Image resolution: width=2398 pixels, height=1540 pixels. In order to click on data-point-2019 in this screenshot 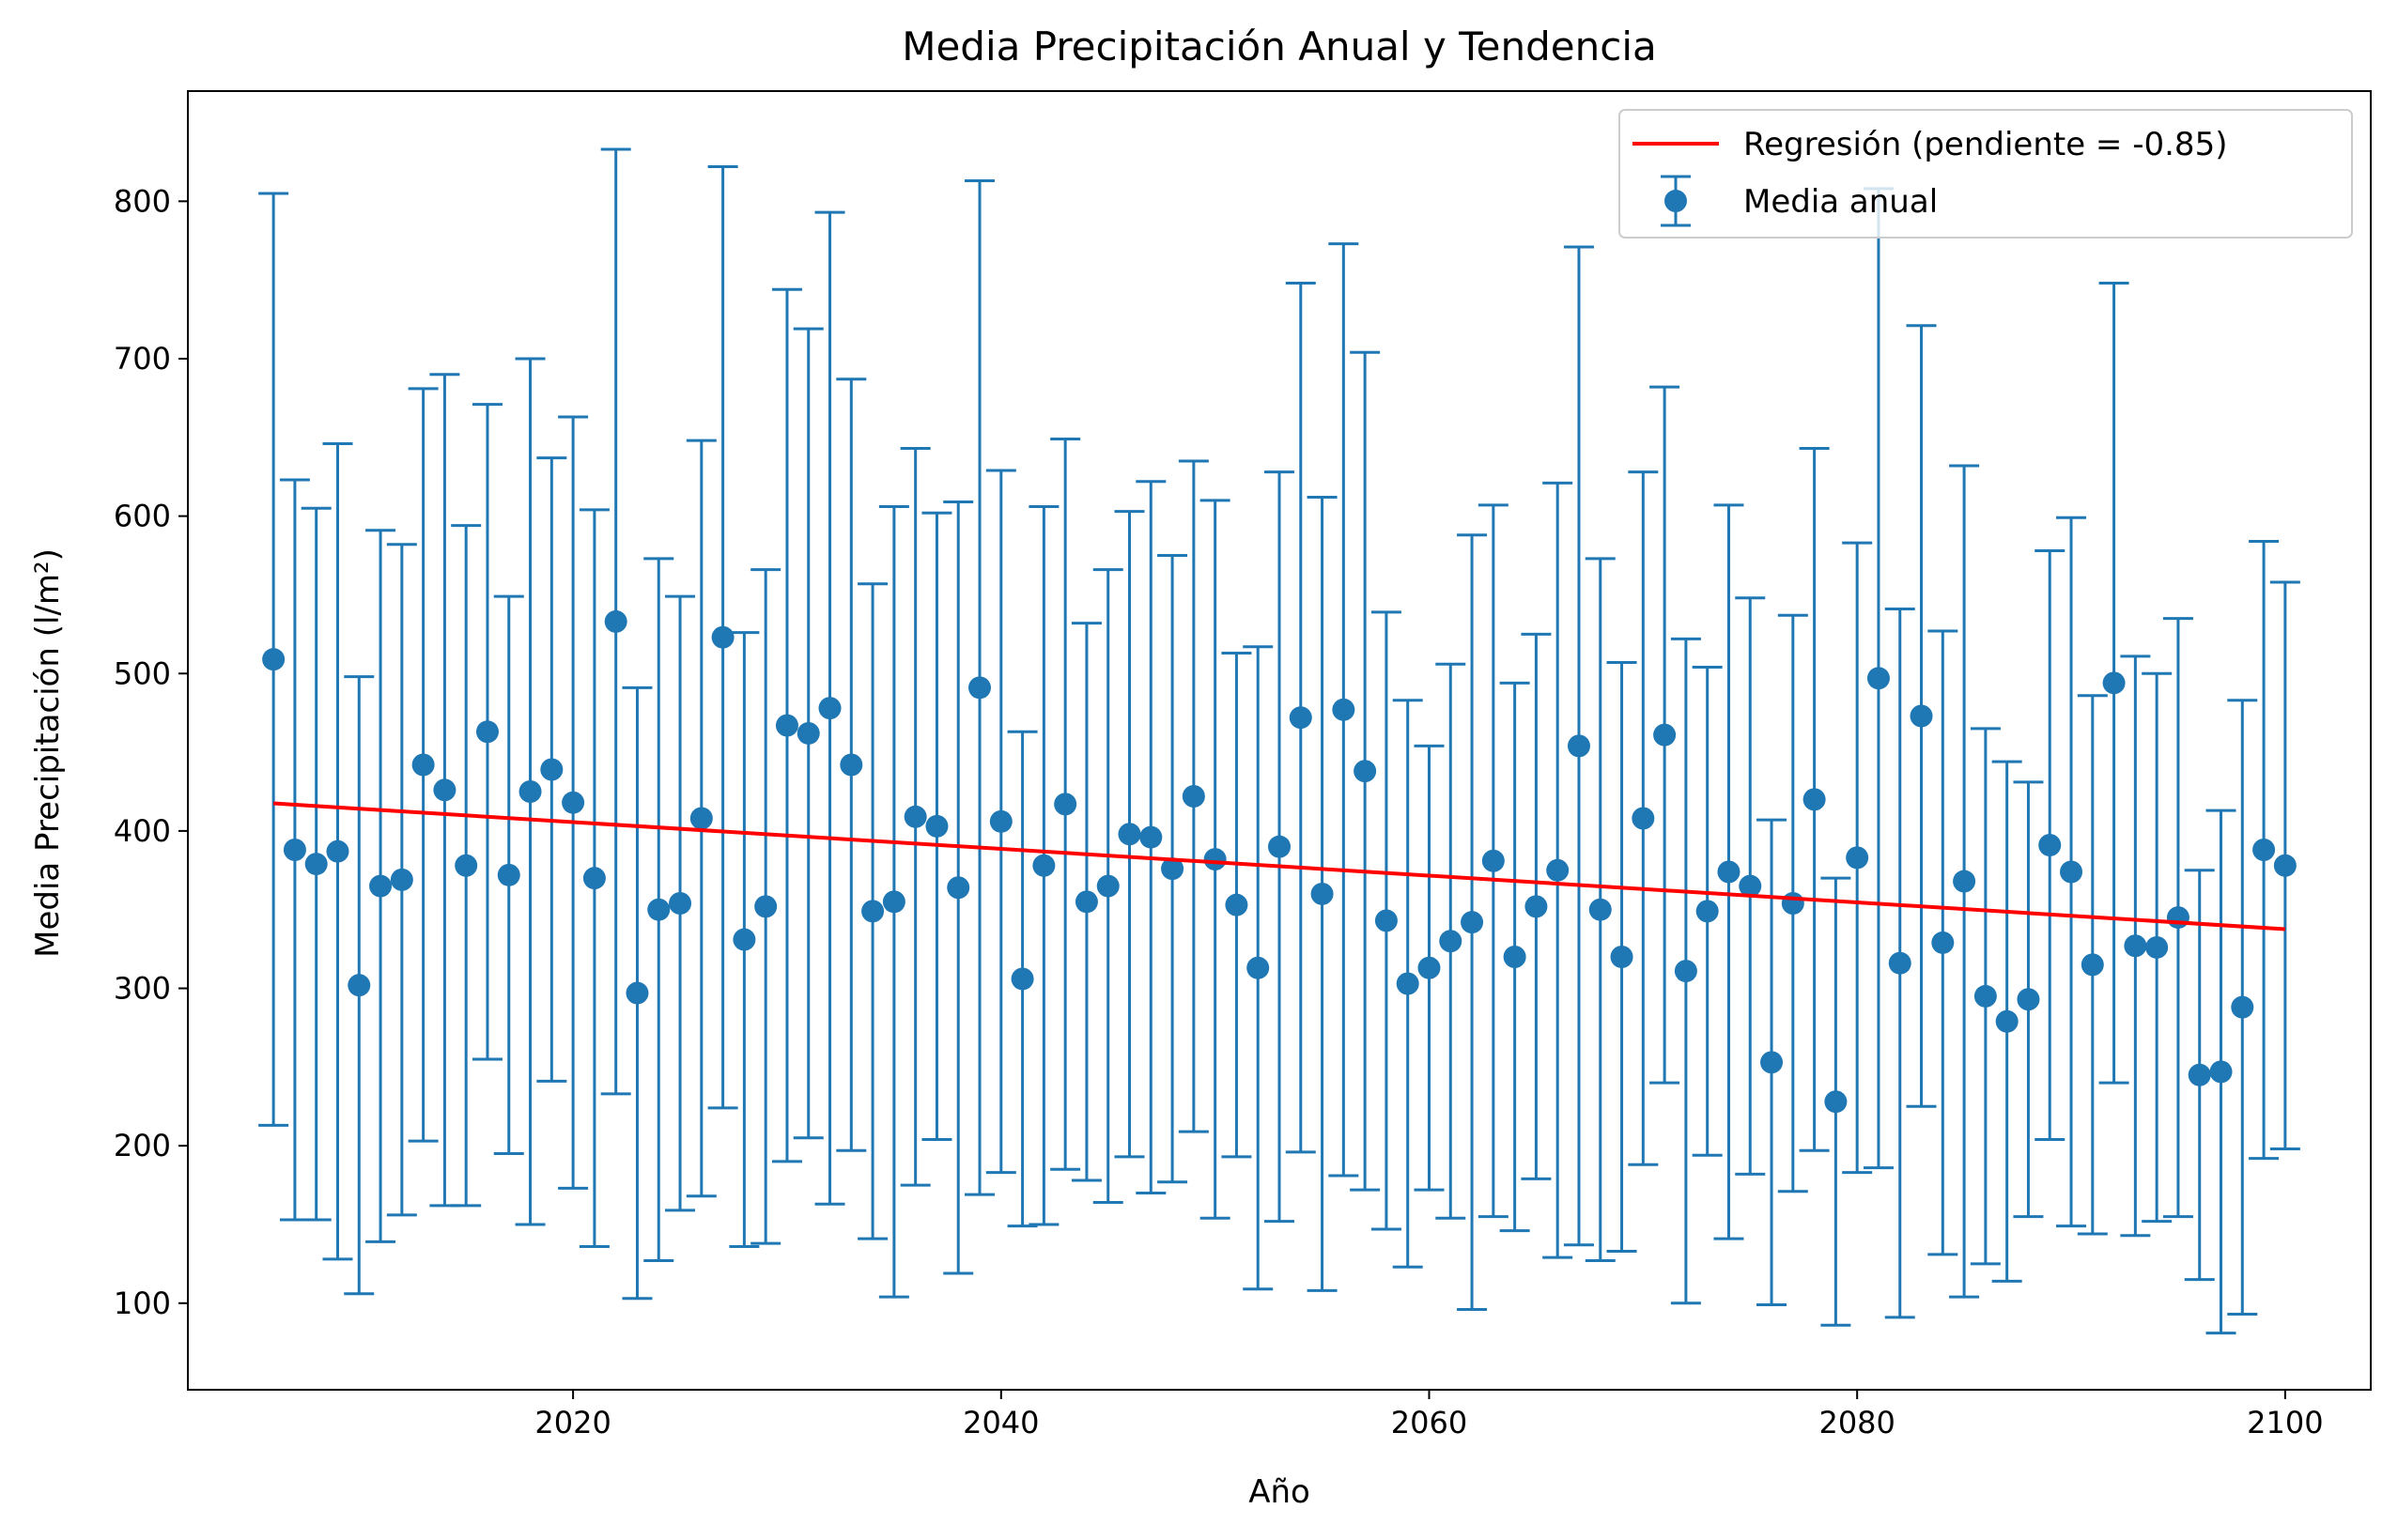, I will do `click(552, 769)`.